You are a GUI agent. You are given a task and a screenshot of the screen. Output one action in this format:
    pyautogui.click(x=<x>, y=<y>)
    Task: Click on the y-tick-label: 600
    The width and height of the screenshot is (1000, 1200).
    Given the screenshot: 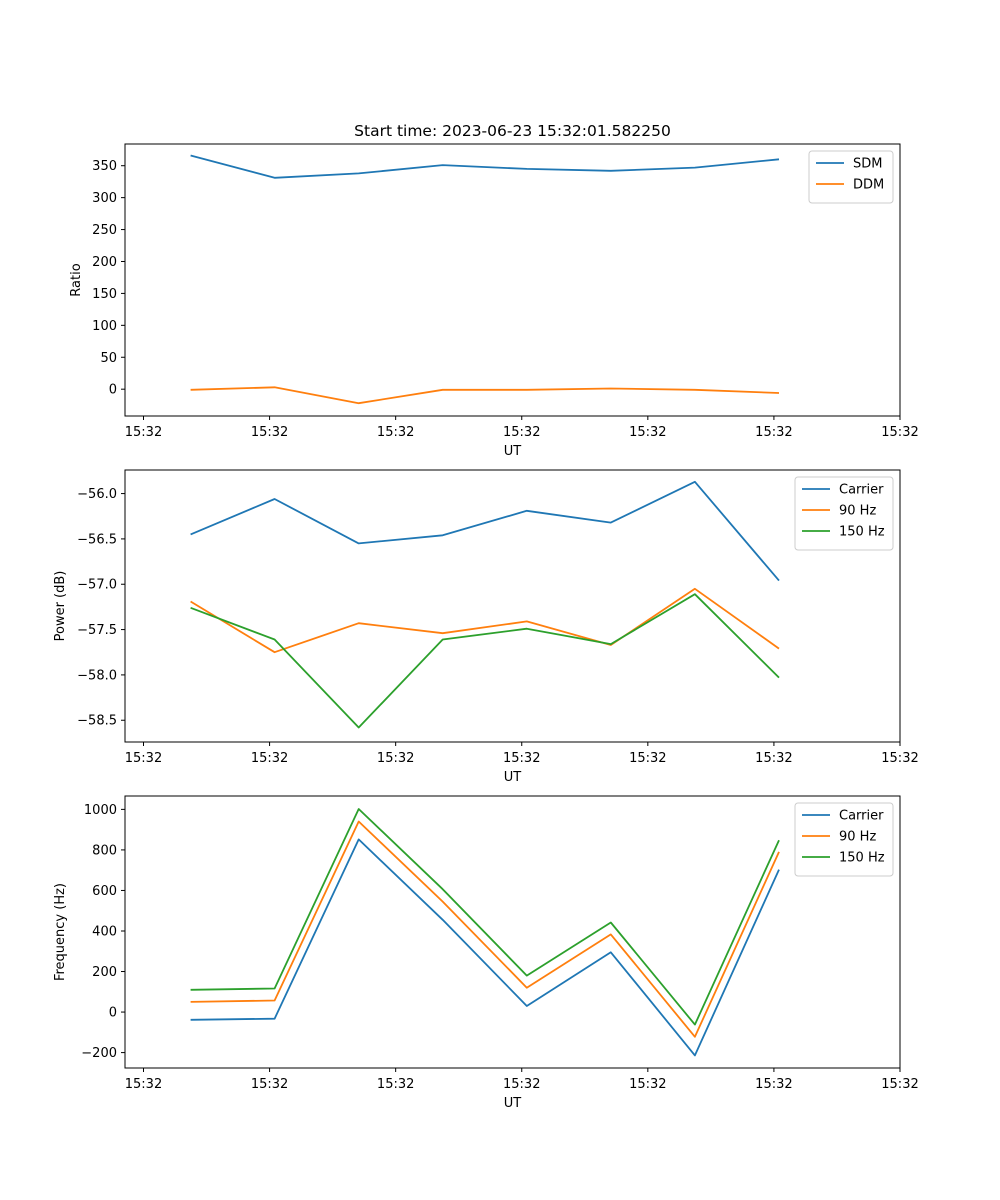 What is the action you would take?
    pyautogui.click(x=104, y=891)
    